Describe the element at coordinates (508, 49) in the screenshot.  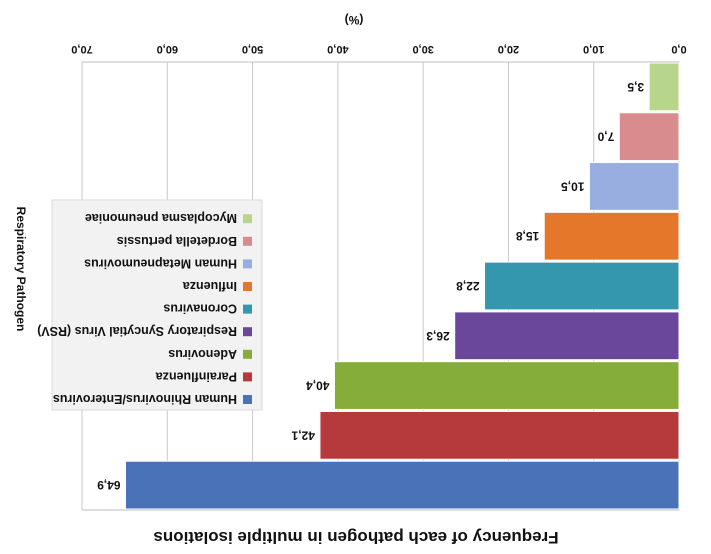
I see `x-tick-label: 20,0` at that location.